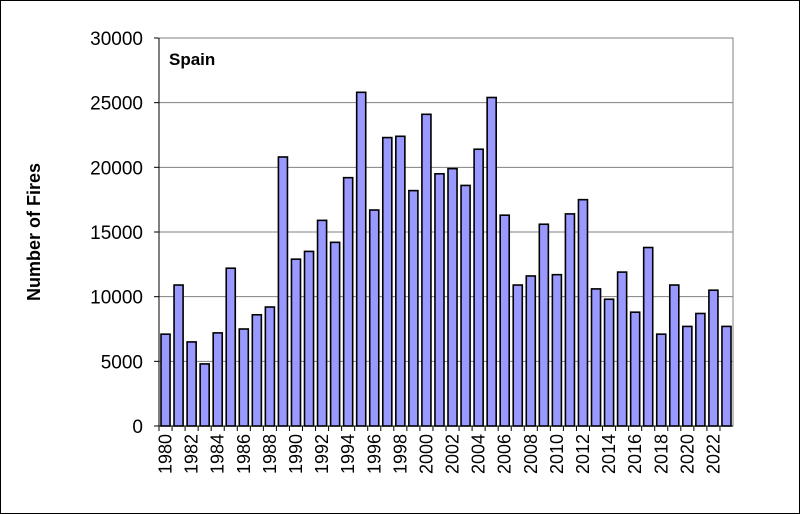  What do you see at coordinates (231, 347) in the screenshot?
I see `bar-1985` at bounding box center [231, 347].